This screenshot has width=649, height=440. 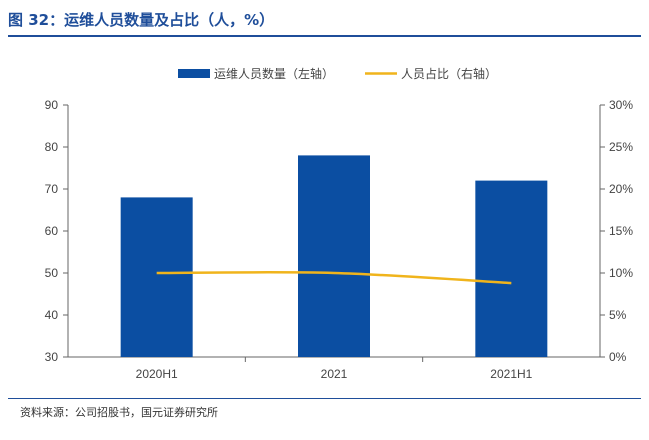 What do you see at coordinates (52, 357) in the screenshot?
I see `y-left-tick-label: 30` at bounding box center [52, 357].